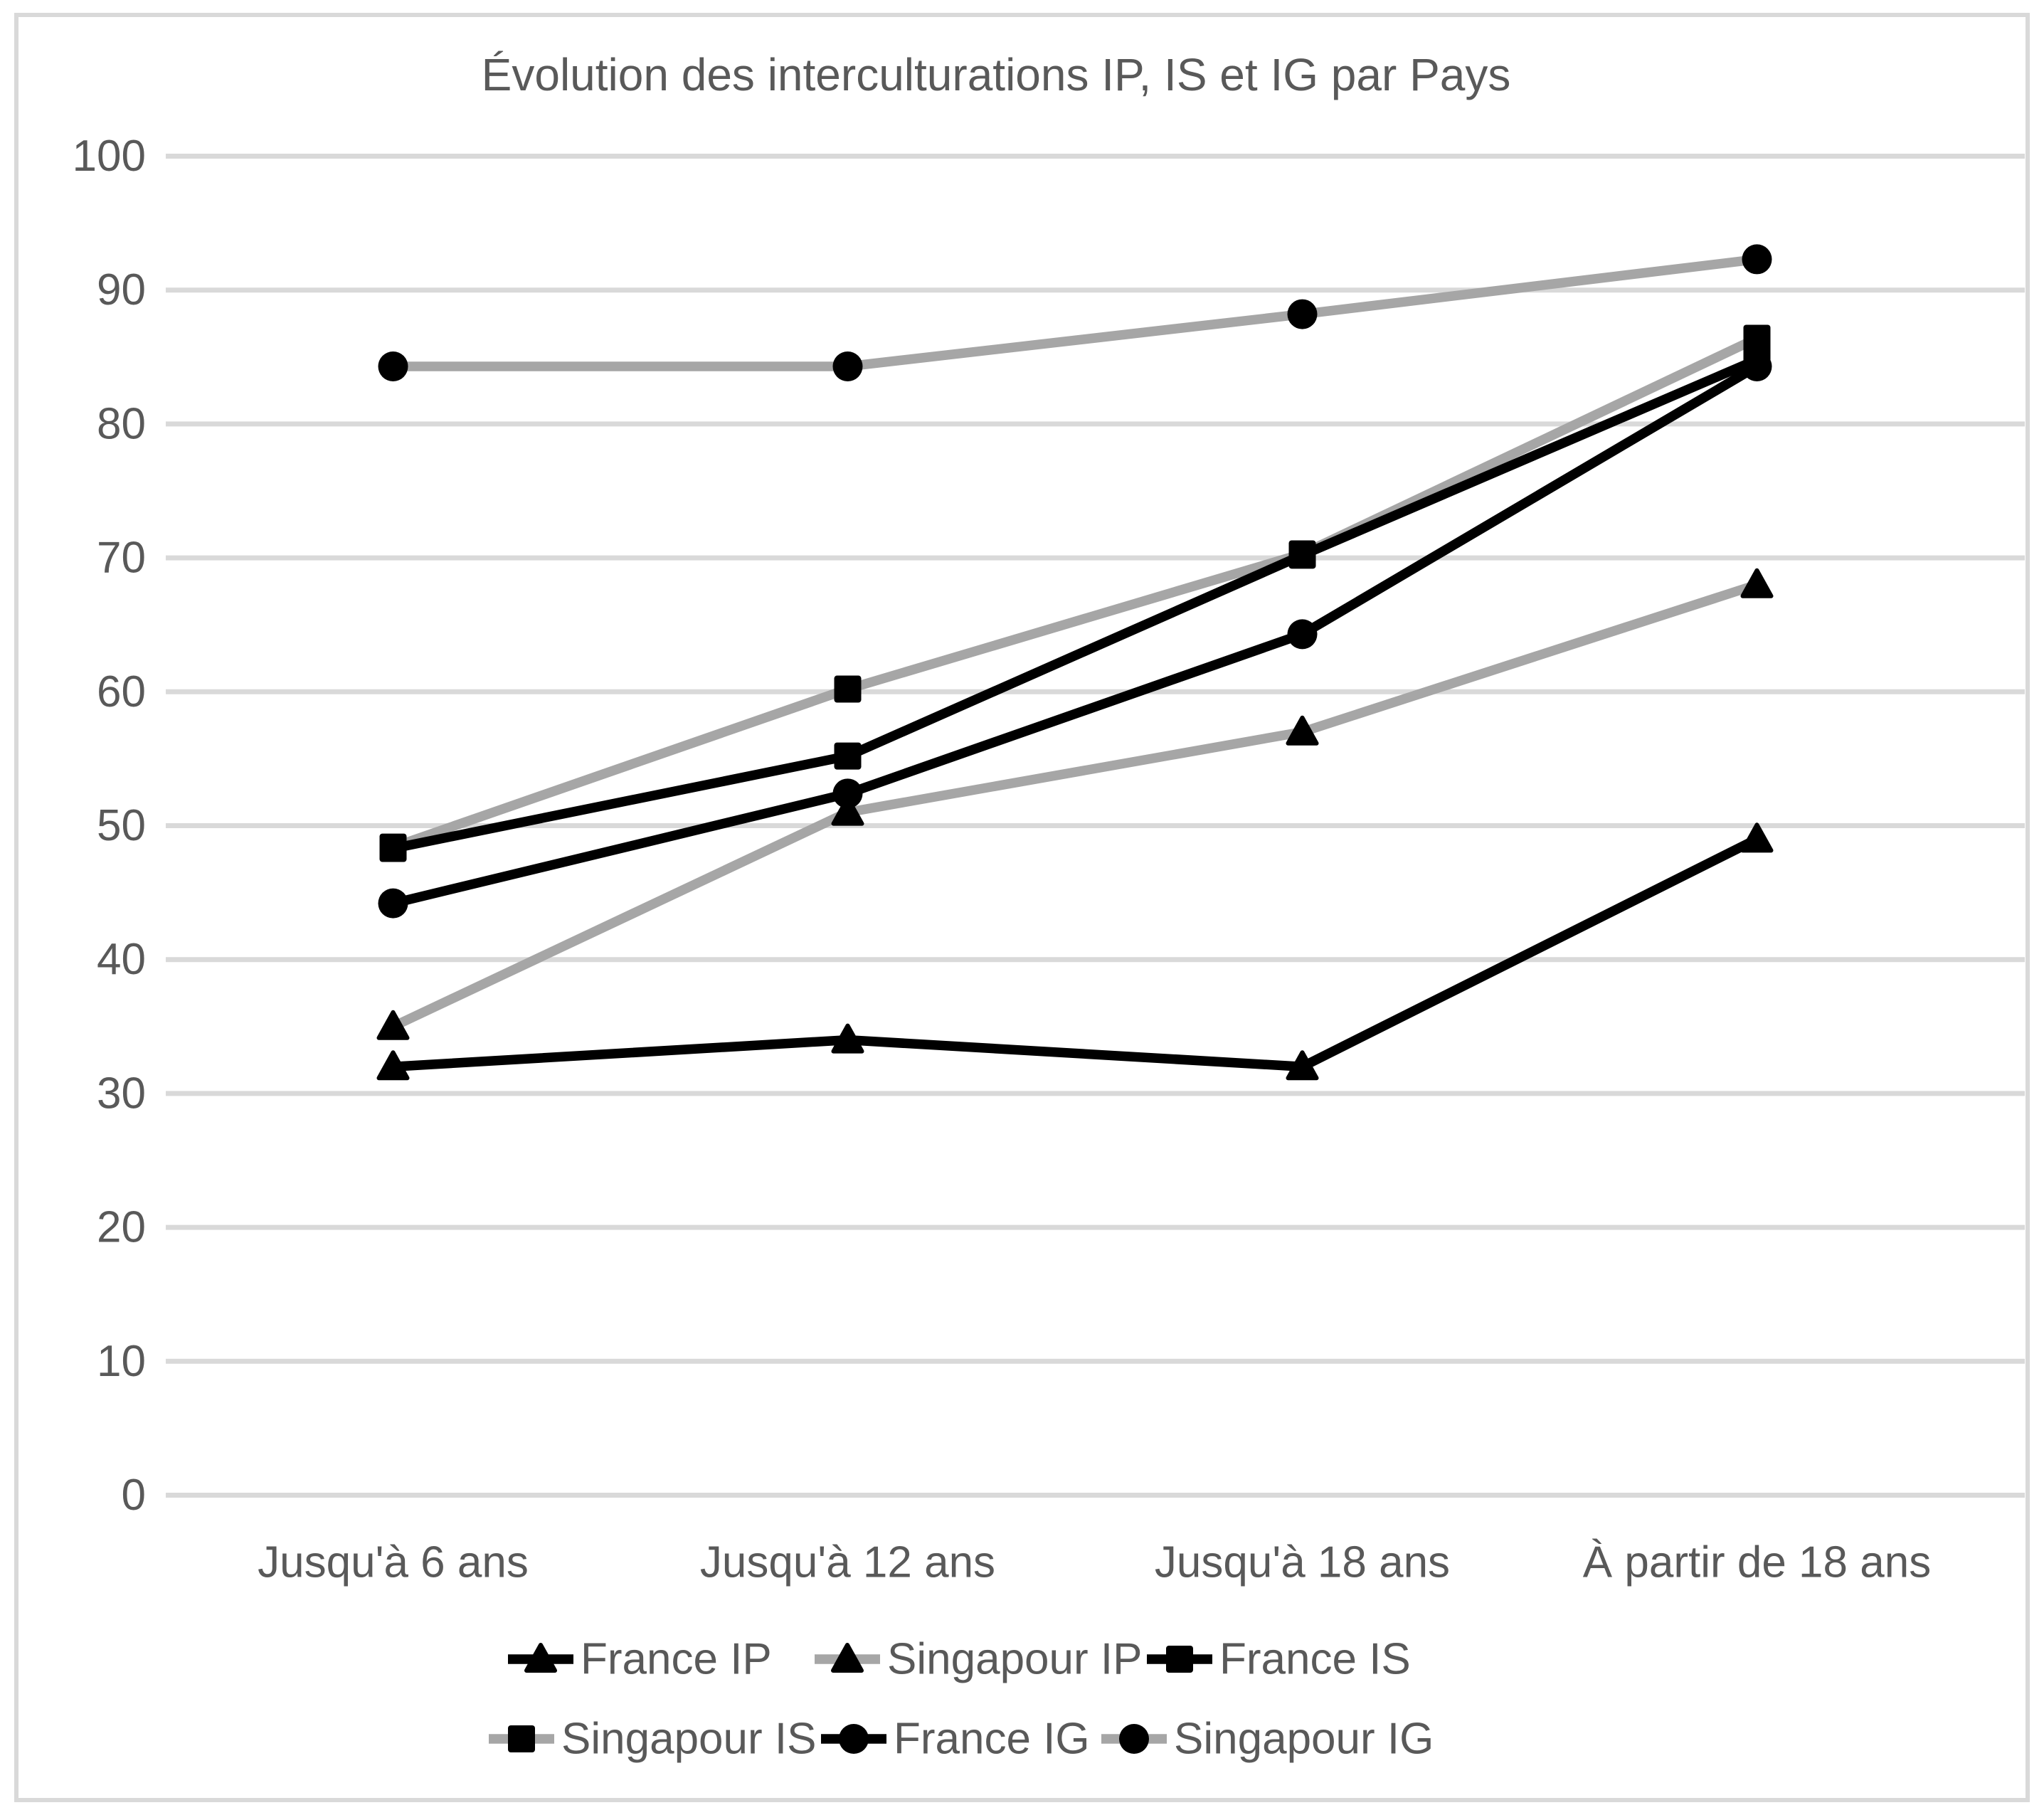  Describe the element at coordinates (134, 1495) in the screenshot. I see `y-tick-label-0: 0` at that location.